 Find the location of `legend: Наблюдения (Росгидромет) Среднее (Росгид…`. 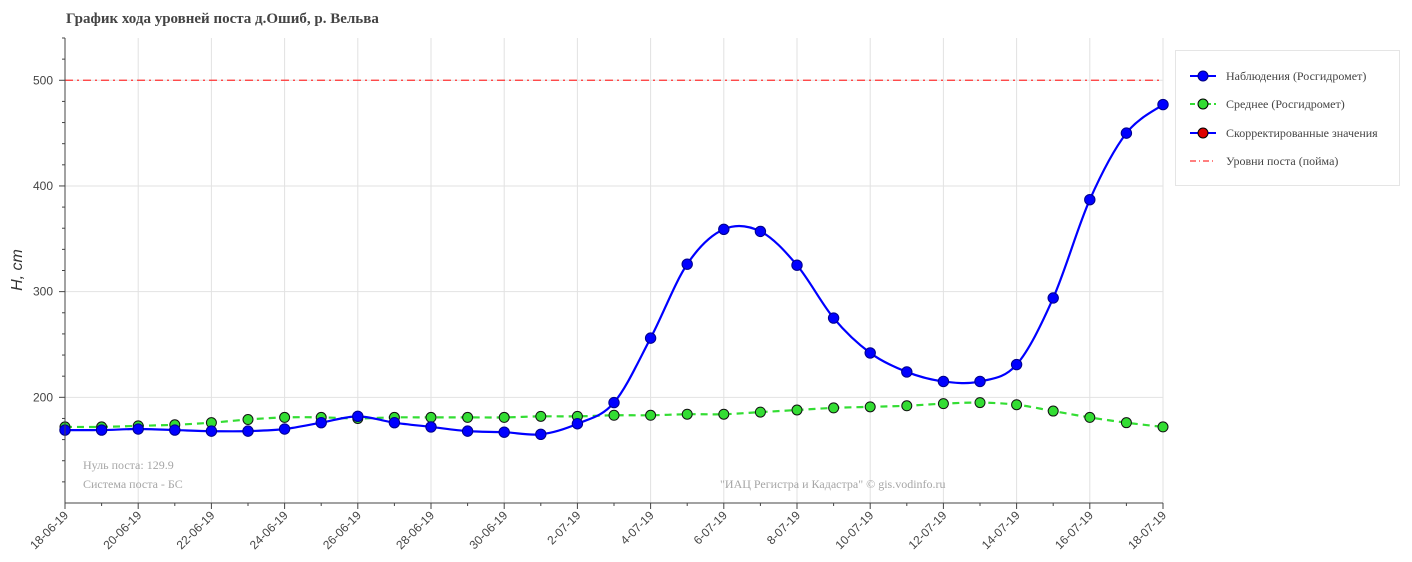

legend: Наблюдения (Росгидромет) Среднее (Росгид… is located at coordinates (1287, 118).